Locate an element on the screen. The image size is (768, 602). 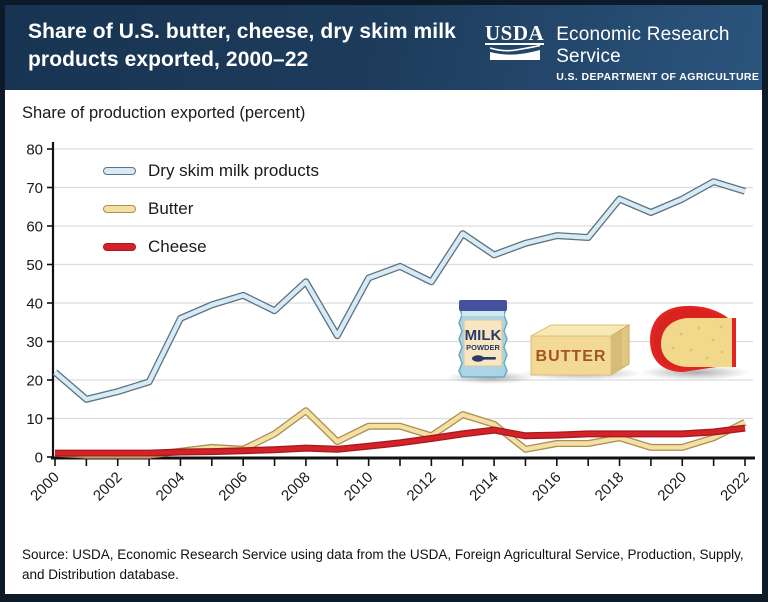
svg-text: 2002 is located at coordinates (108, 487).